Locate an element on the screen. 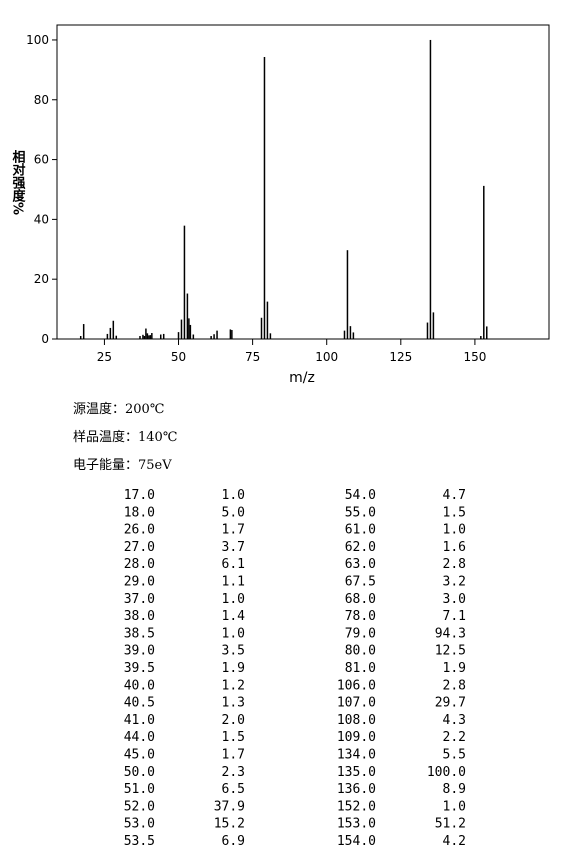 Image resolution: width=570 pixels, height=859 pixels. intensity-cell: 29.7 is located at coordinates (450, 703).